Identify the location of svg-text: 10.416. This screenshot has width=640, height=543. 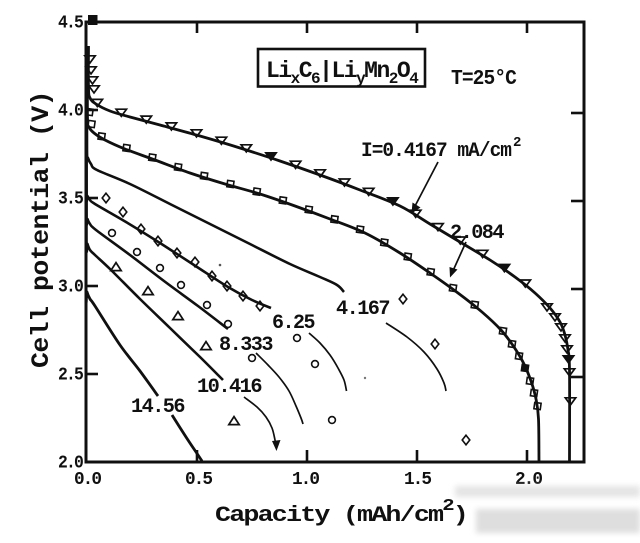
(229, 387).